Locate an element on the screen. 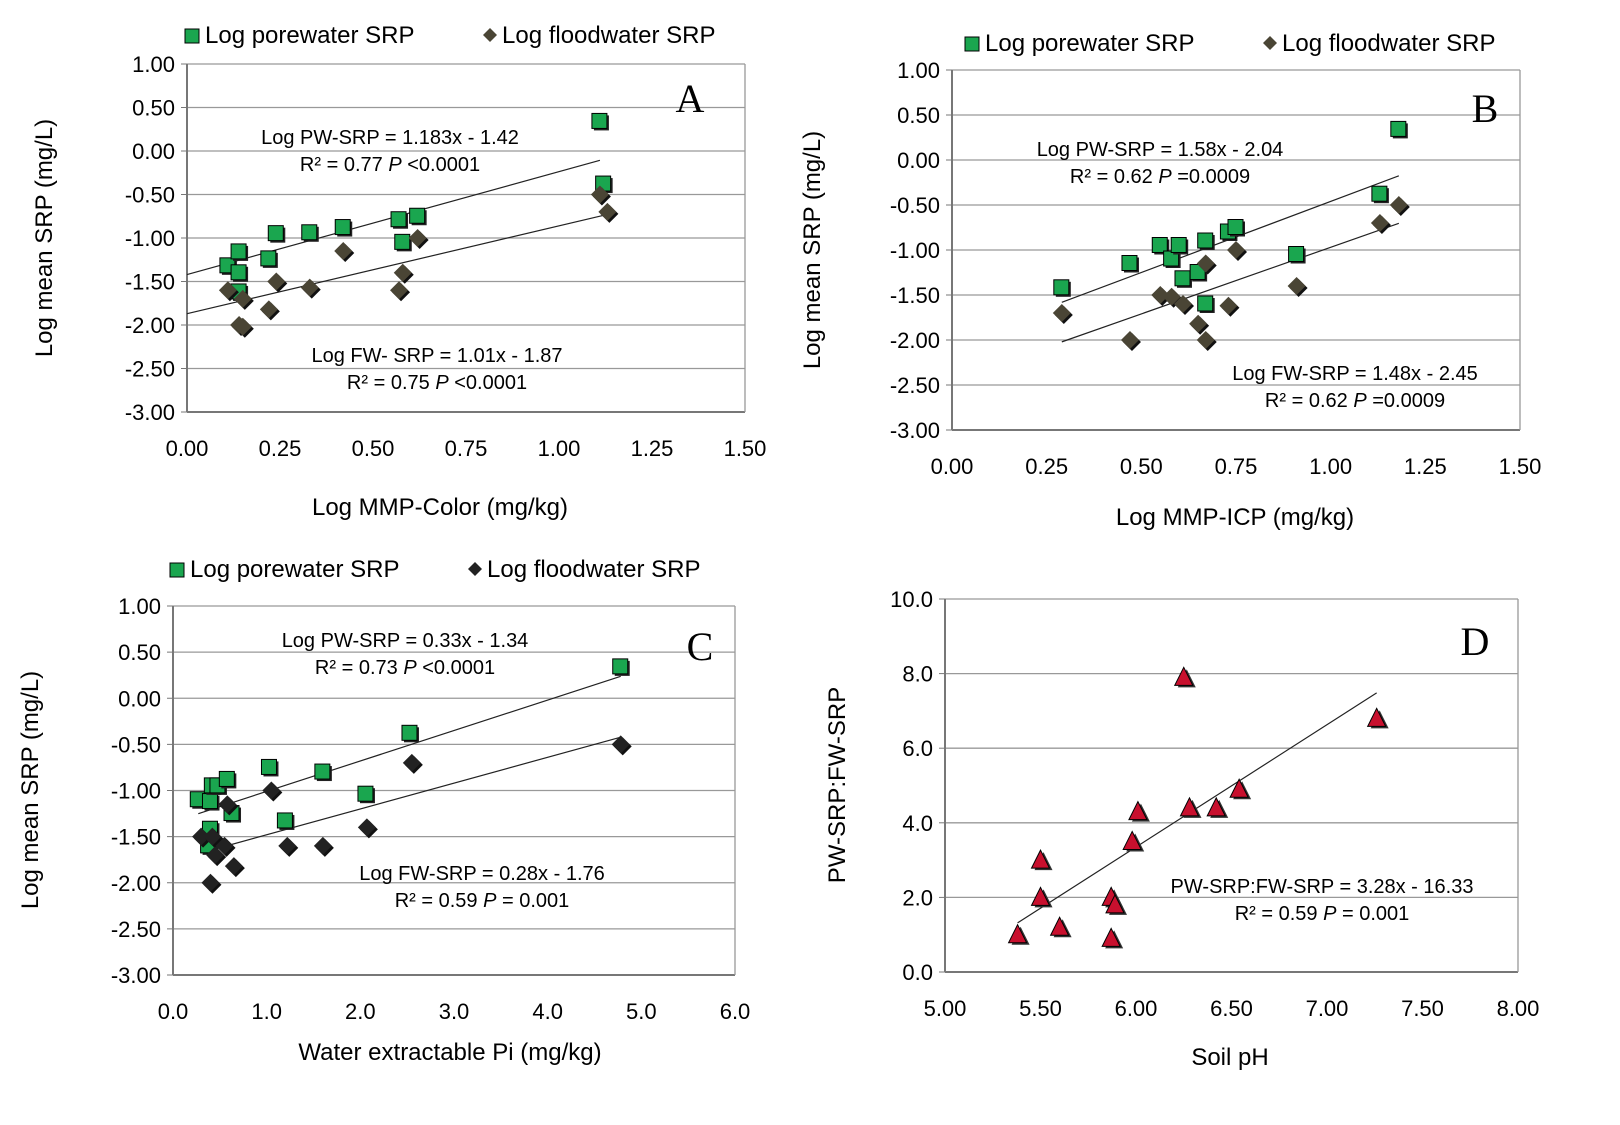 The height and width of the screenshot is (1125, 1620). x-tick-label: 3.0 is located at coordinates (454, 1011).